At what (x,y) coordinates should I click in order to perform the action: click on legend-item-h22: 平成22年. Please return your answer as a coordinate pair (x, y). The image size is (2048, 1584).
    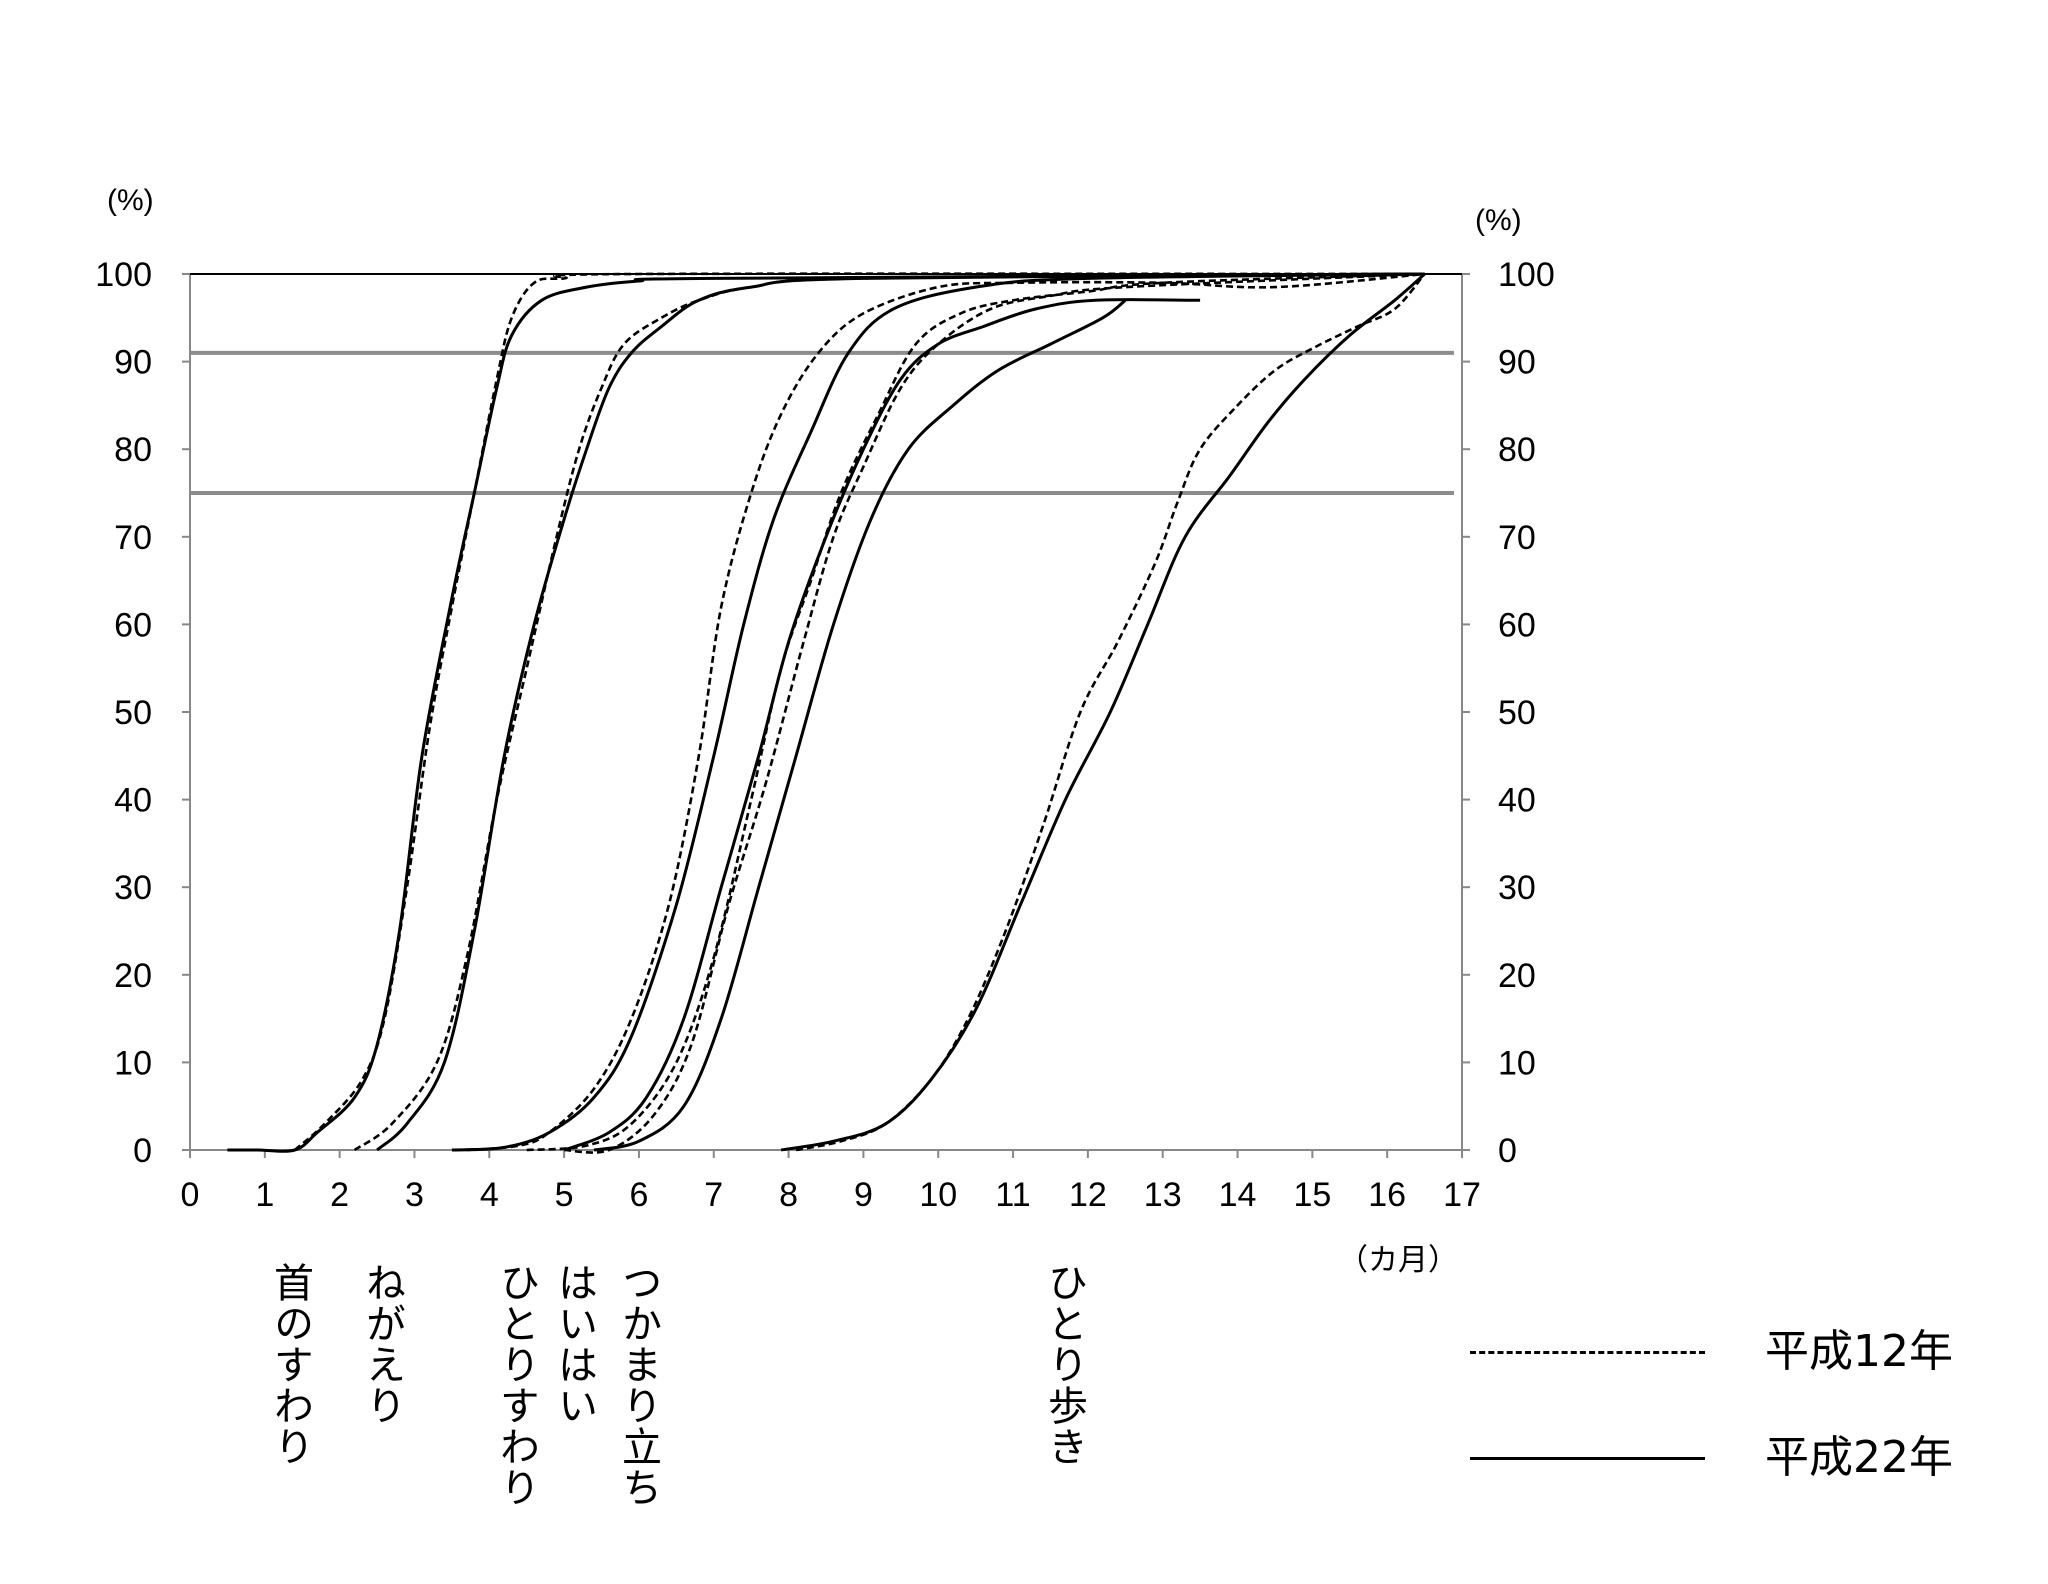
    Looking at the image, I should click on (1750, 1458).